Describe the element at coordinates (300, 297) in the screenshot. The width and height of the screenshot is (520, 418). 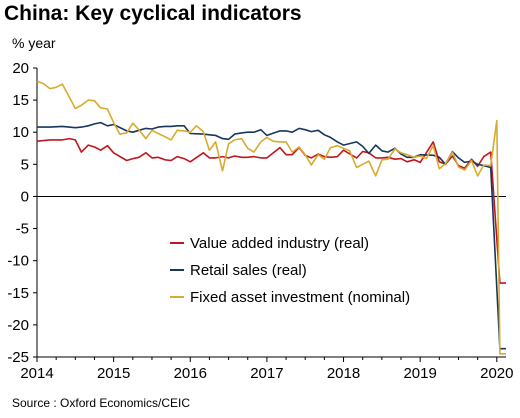
I see `legend-label-3: Fixed asset investment (nominal)` at that location.